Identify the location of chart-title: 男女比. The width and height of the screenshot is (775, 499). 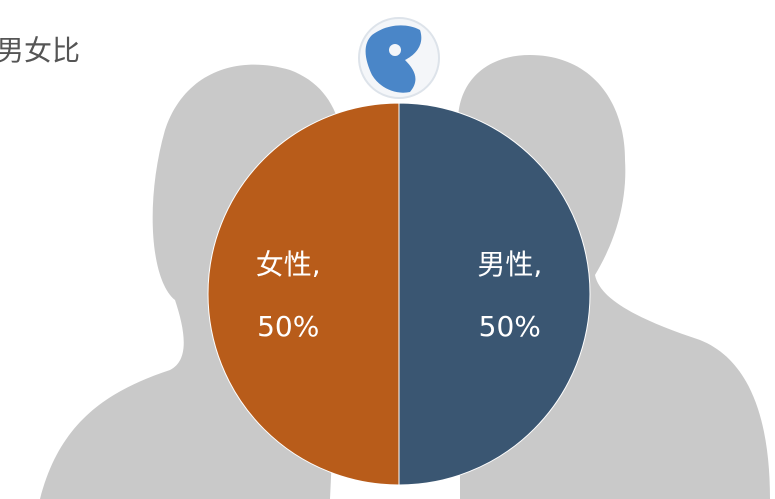
(40, 50).